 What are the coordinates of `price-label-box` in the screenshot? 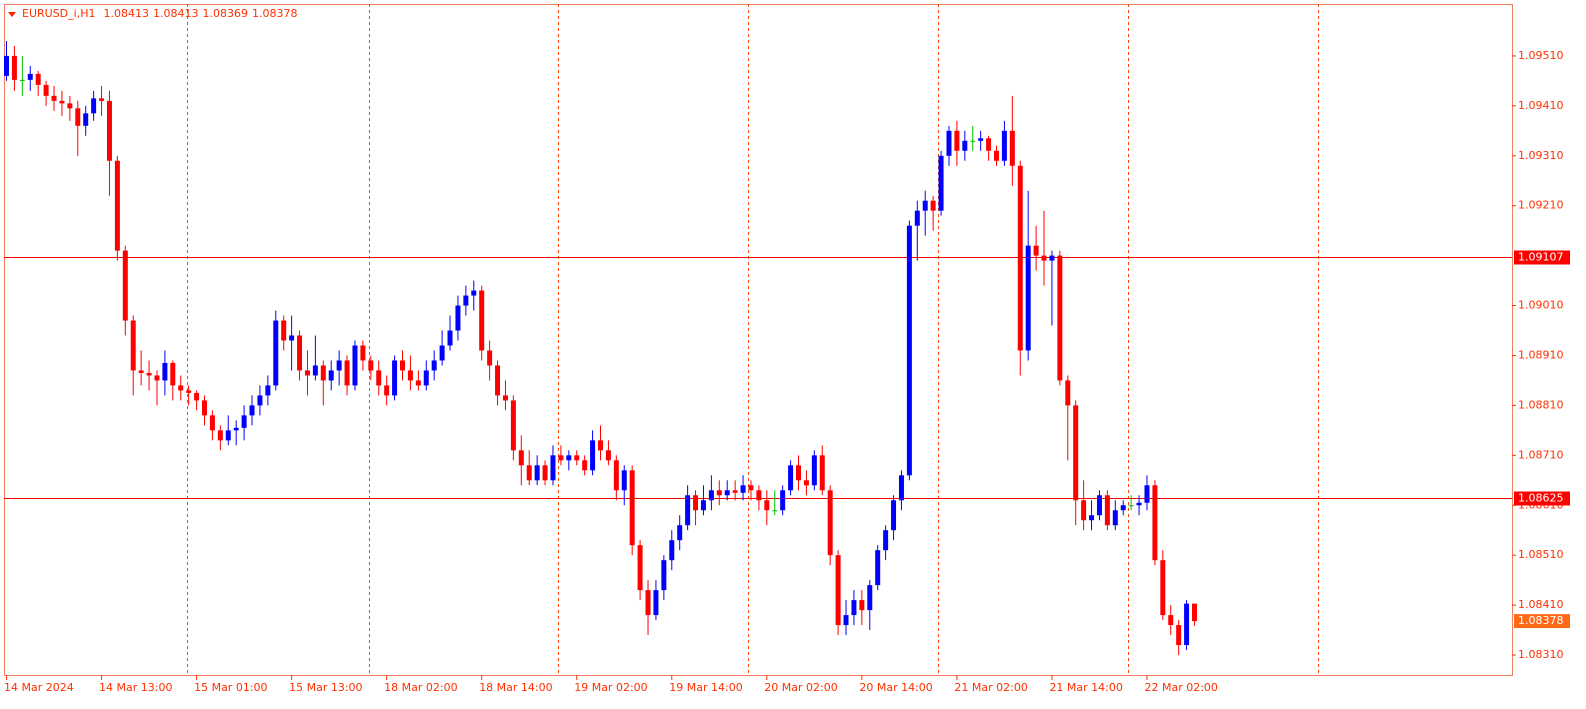 It's located at (1542, 257).